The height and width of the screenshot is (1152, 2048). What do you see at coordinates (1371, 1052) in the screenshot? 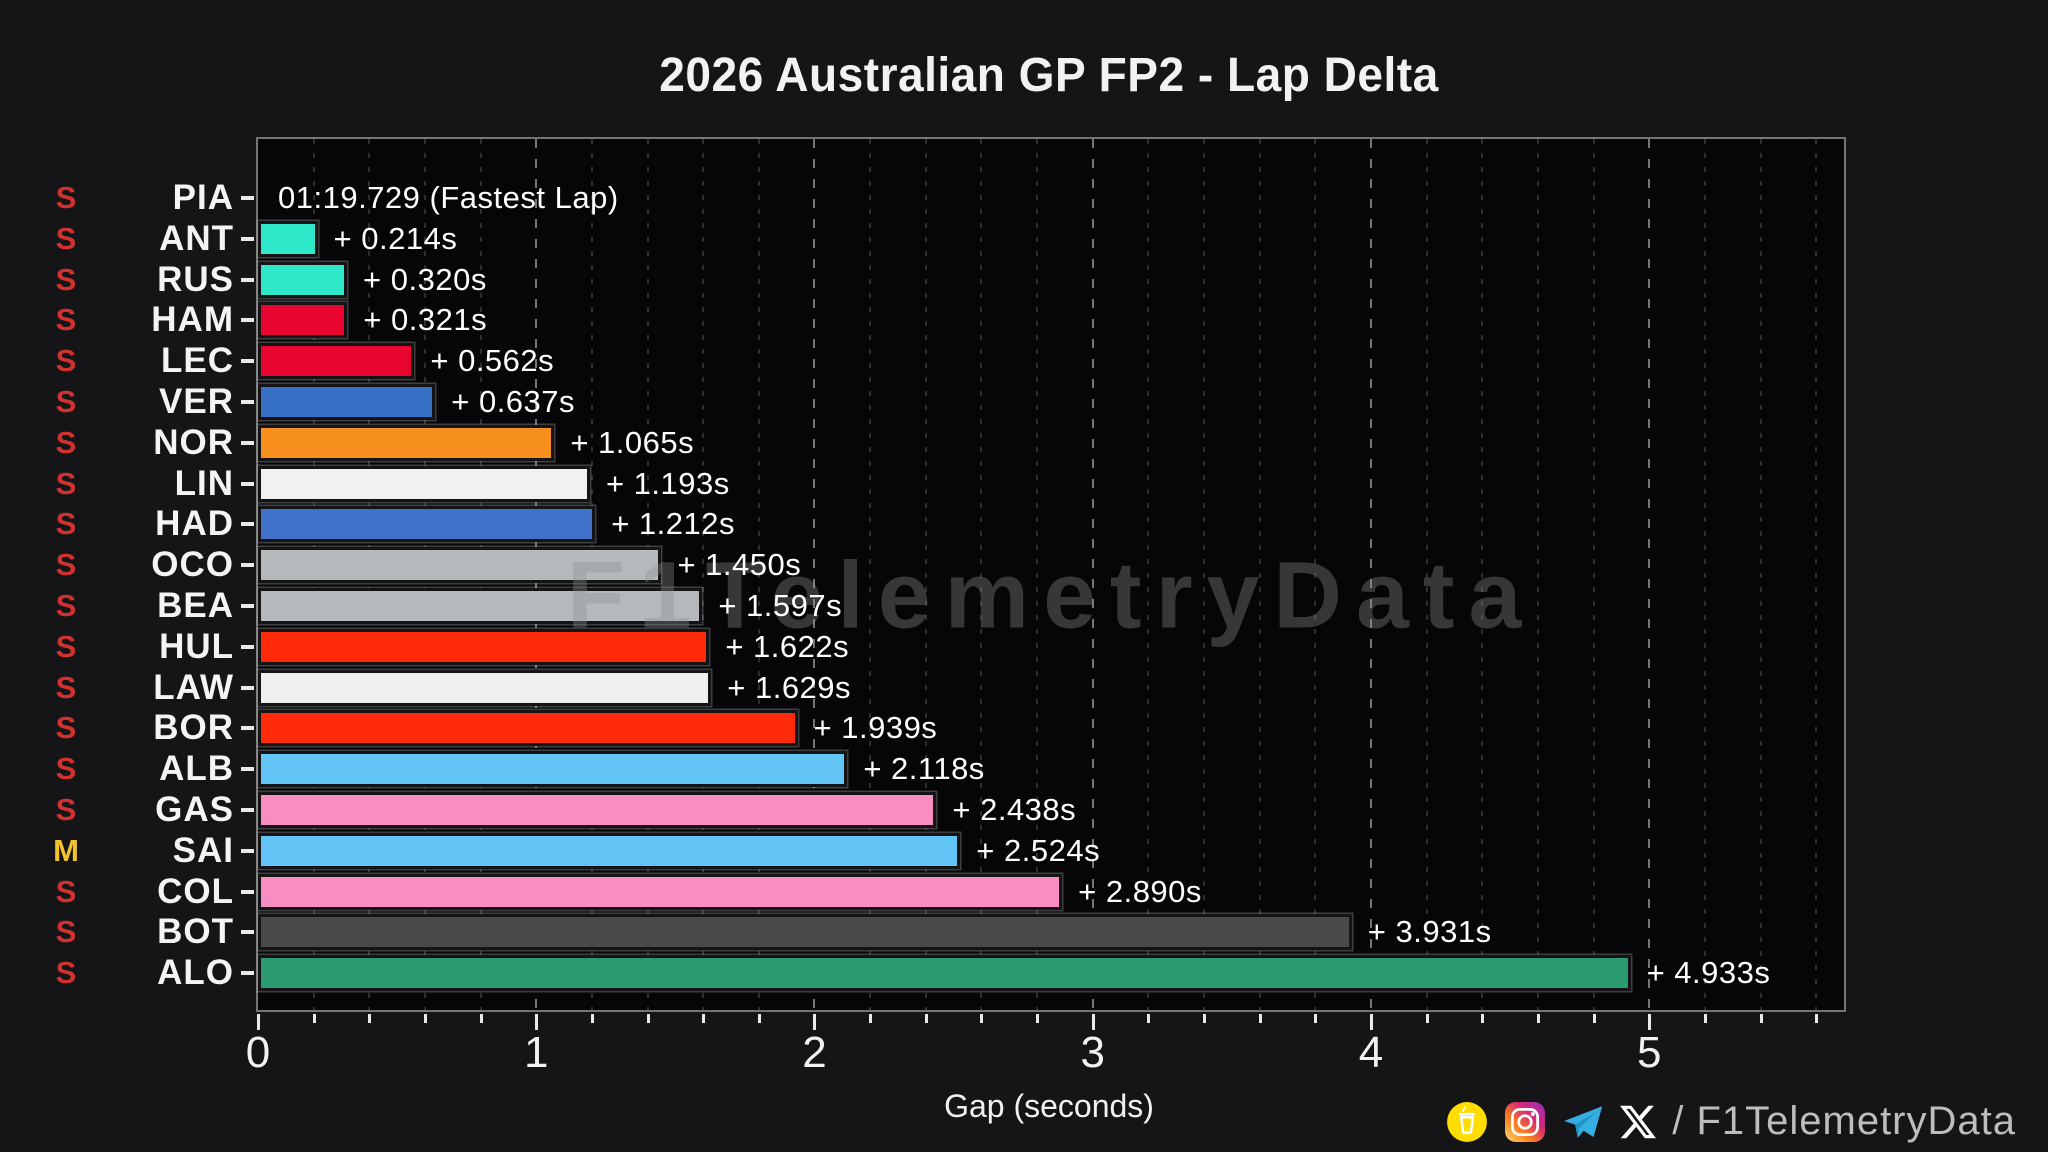
I see `x-tick-label: 4` at bounding box center [1371, 1052].